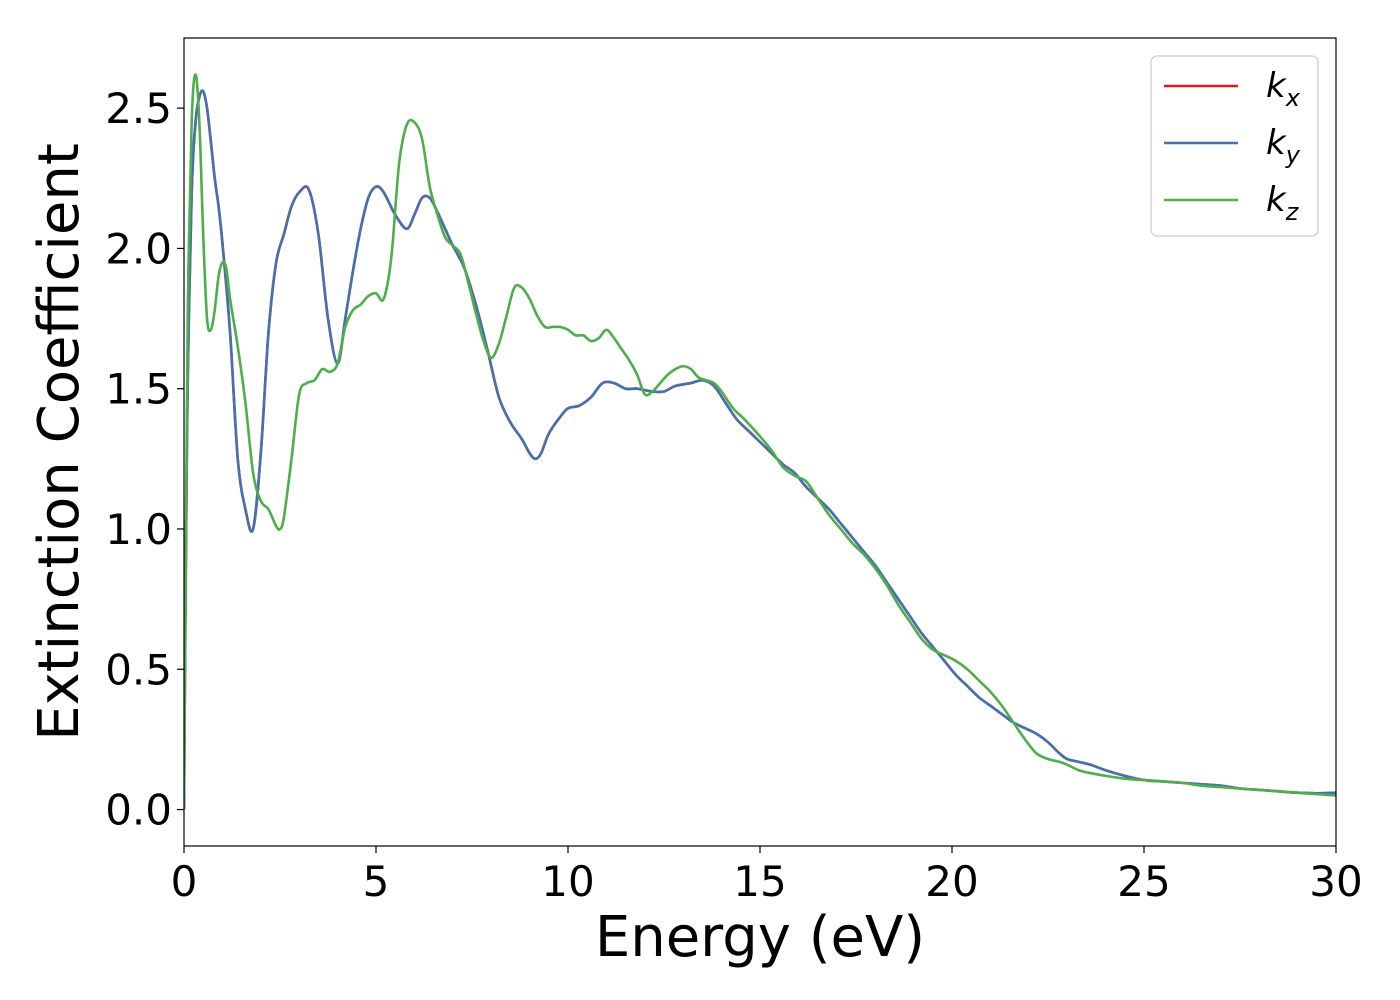 Image resolution: width=1400 pixels, height=1000 pixels. Describe the element at coordinates (951, 881) in the screenshot. I see `x-tick-label: 20` at that location.